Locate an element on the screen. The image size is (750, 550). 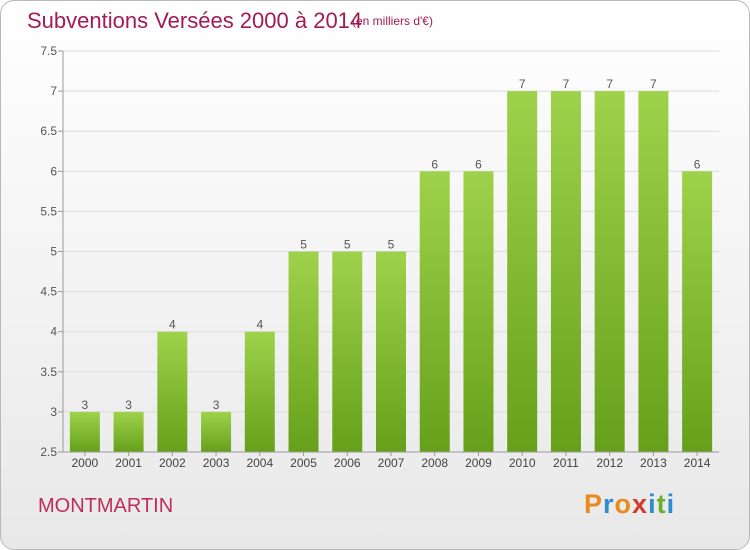
y-tick-label: 4 is located at coordinates (53, 332).